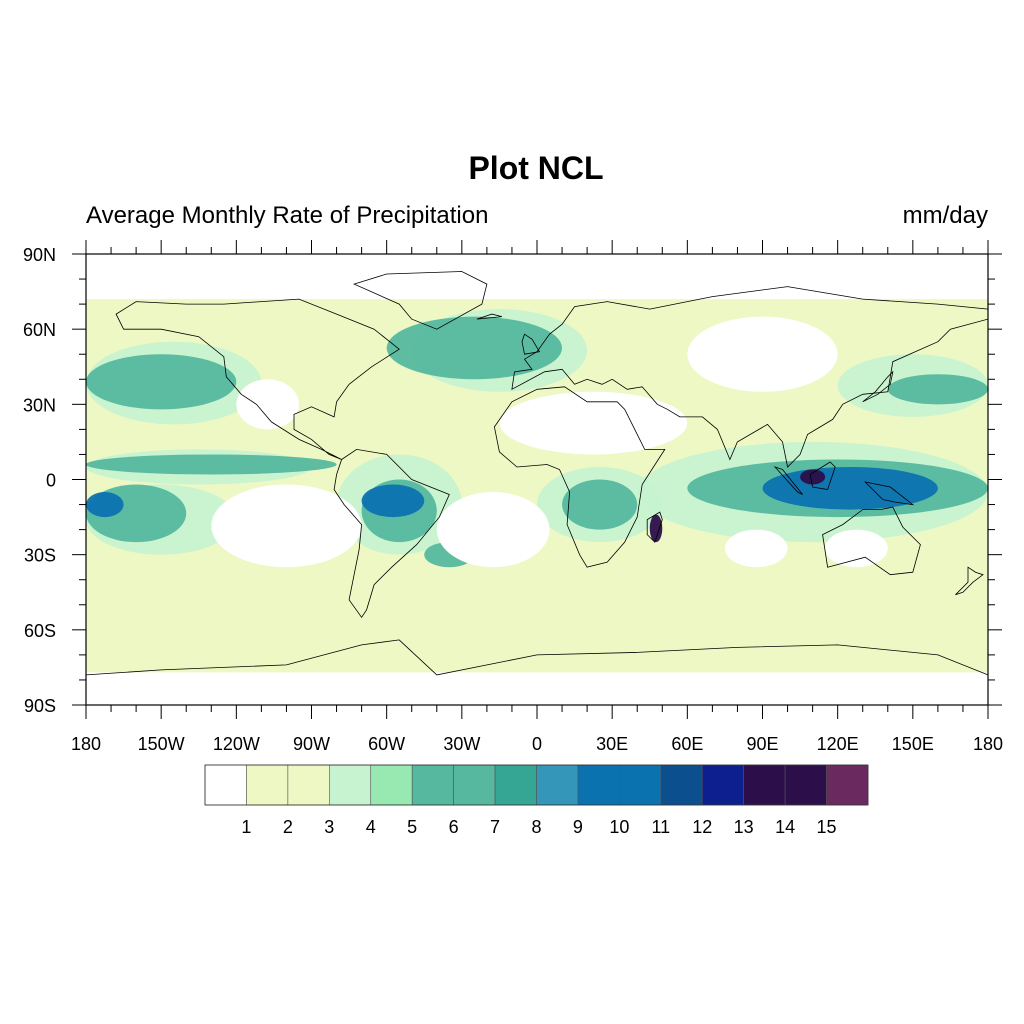 Image resolution: width=1024 pixels, height=1024 pixels. Describe the element at coordinates (40, 706) in the screenshot. I see `lat-tick-label: 90S` at that location.